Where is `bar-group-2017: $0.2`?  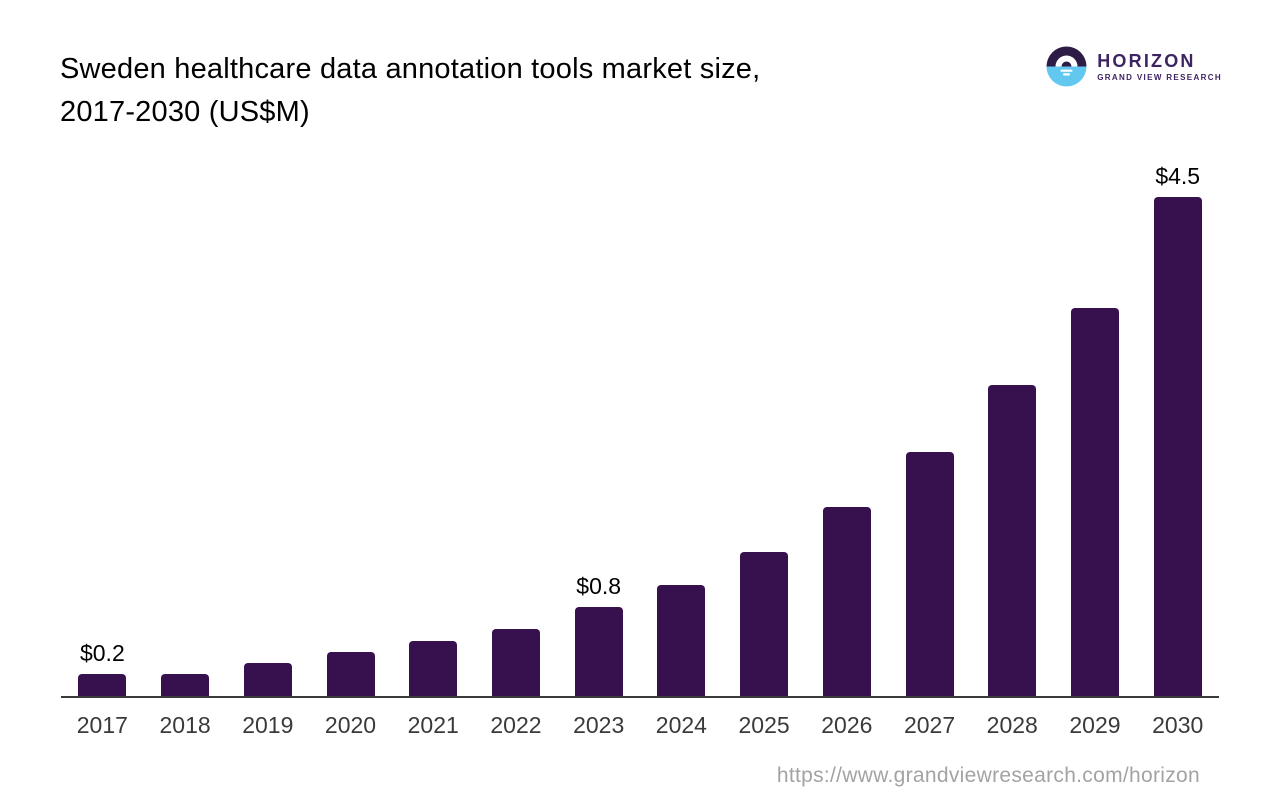
bar-group-2017: $0.2 is located at coordinates (102, 668).